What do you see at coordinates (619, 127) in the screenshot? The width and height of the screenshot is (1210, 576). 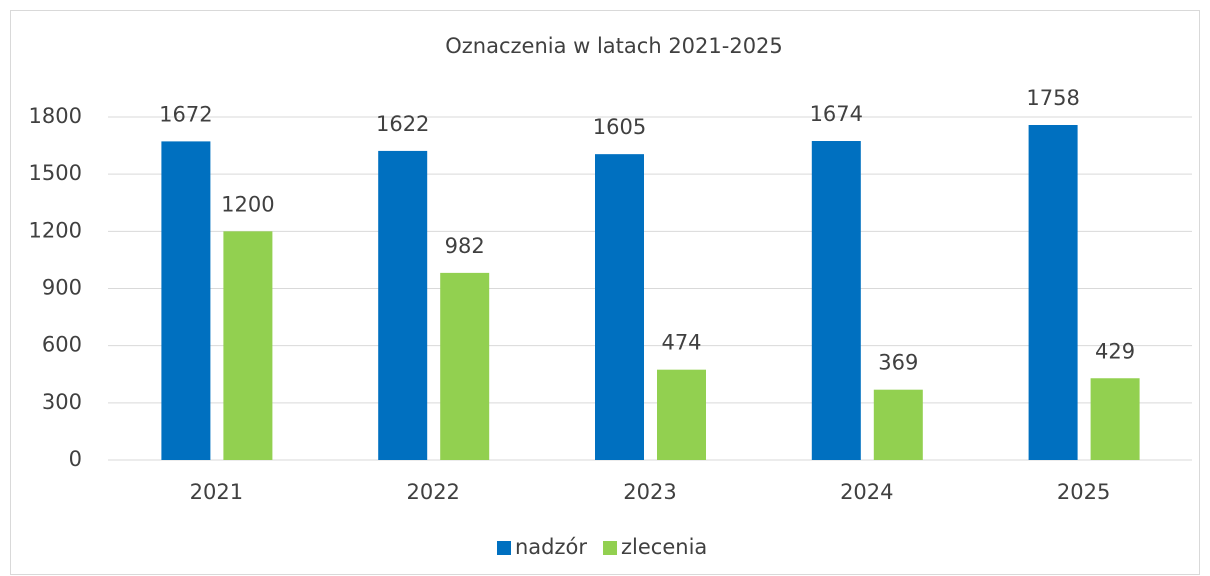 I see `data-label: 1605` at bounding box center [619, 127].